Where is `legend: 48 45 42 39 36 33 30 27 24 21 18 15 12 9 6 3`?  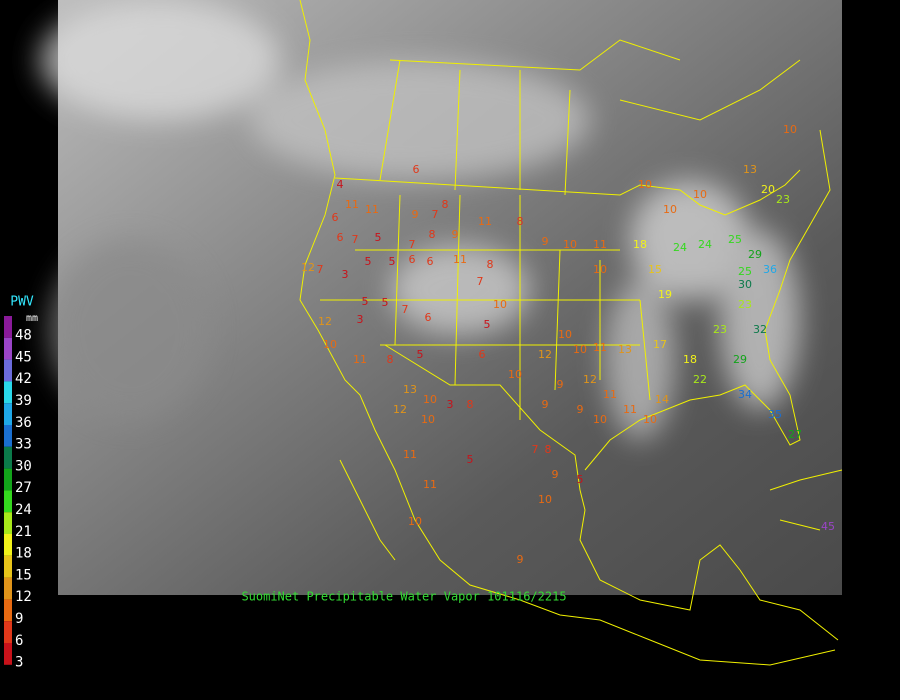 legend: 48 45 42 39 36 33 30 27 24 21 18 15 12 9 6 3 is located at coordinates (18, 493).